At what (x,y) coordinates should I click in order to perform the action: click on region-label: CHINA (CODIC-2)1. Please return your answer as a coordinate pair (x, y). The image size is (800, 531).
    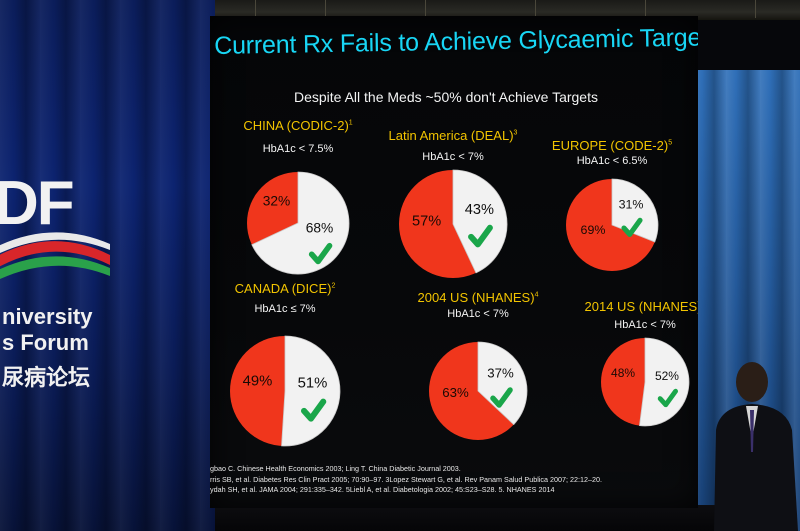
    Looking at the image, I should click on (298, 125).